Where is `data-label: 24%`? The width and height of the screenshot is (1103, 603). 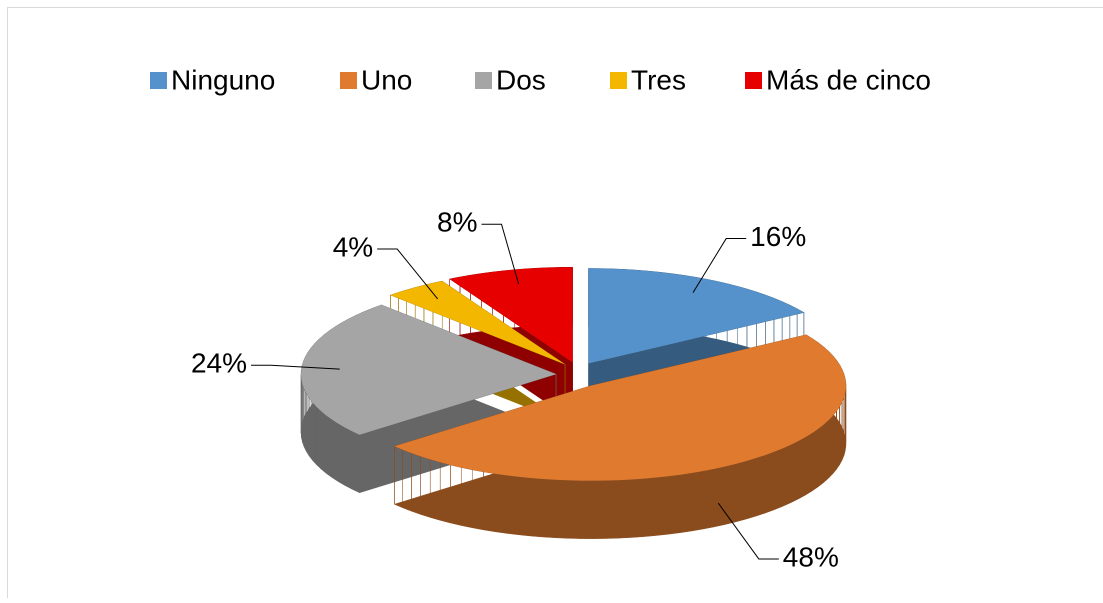
data-label: 24% is located at coordinates (219, 363).